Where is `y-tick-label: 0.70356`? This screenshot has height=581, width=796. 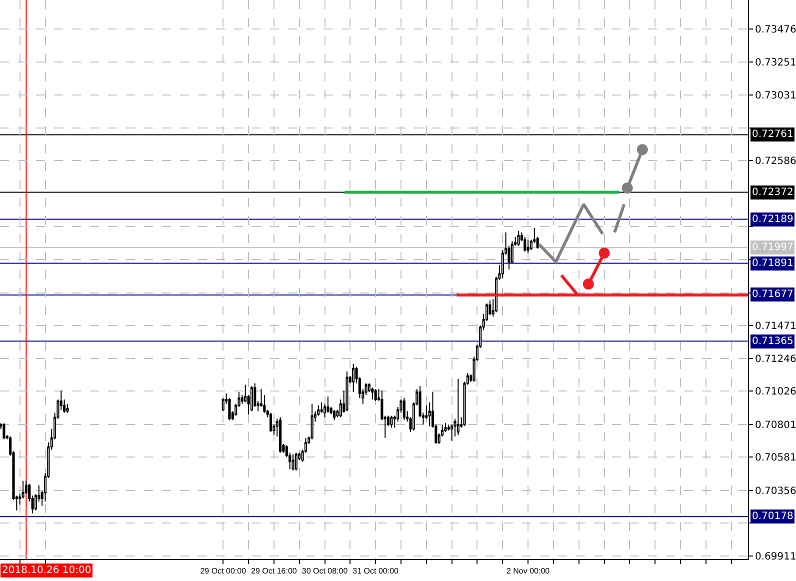
y-tick-label: 0.70356 is located at coordinates (775, 491).